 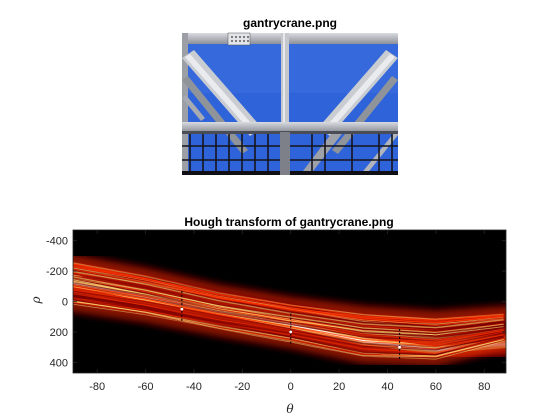 I want to click on image-title: gantrycrane.png, so click(x=290, y=23).